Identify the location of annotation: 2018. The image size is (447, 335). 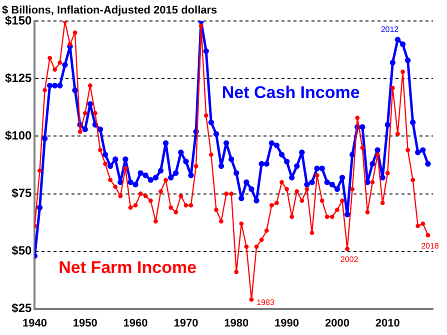
(430, 245).